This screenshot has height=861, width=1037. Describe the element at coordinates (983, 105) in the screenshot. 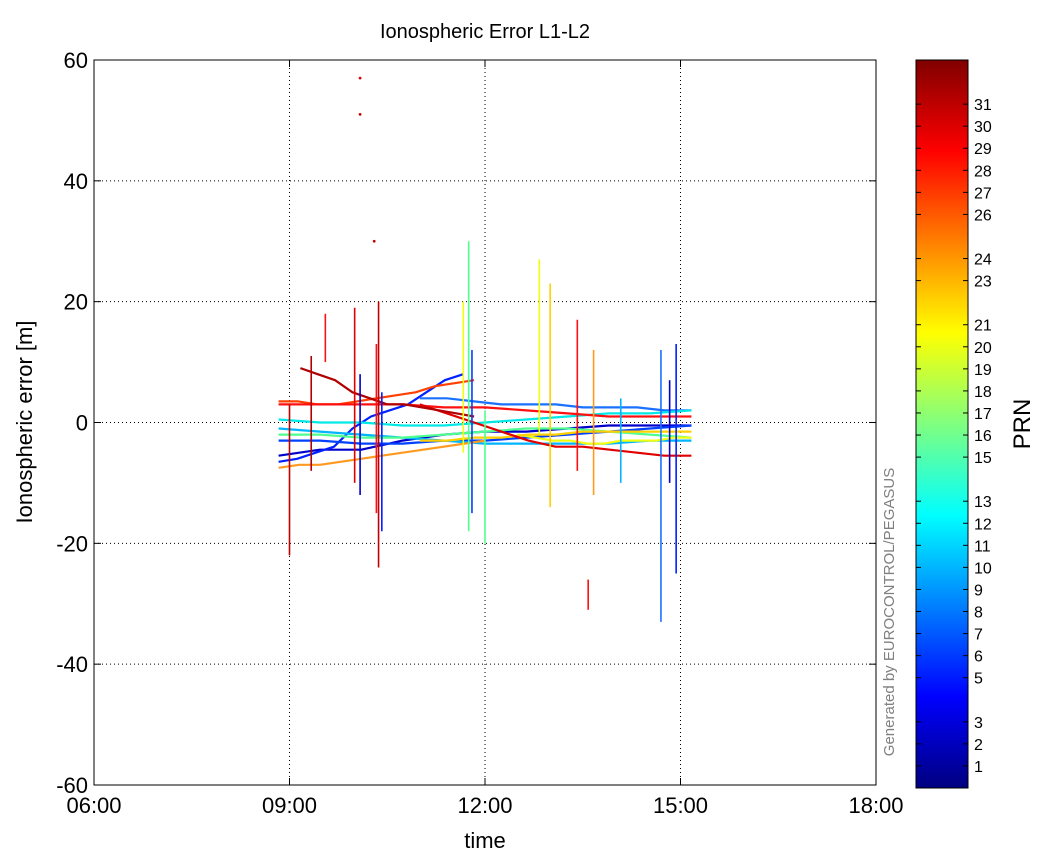

I see `colorbar-tick-label: 31` at that location.